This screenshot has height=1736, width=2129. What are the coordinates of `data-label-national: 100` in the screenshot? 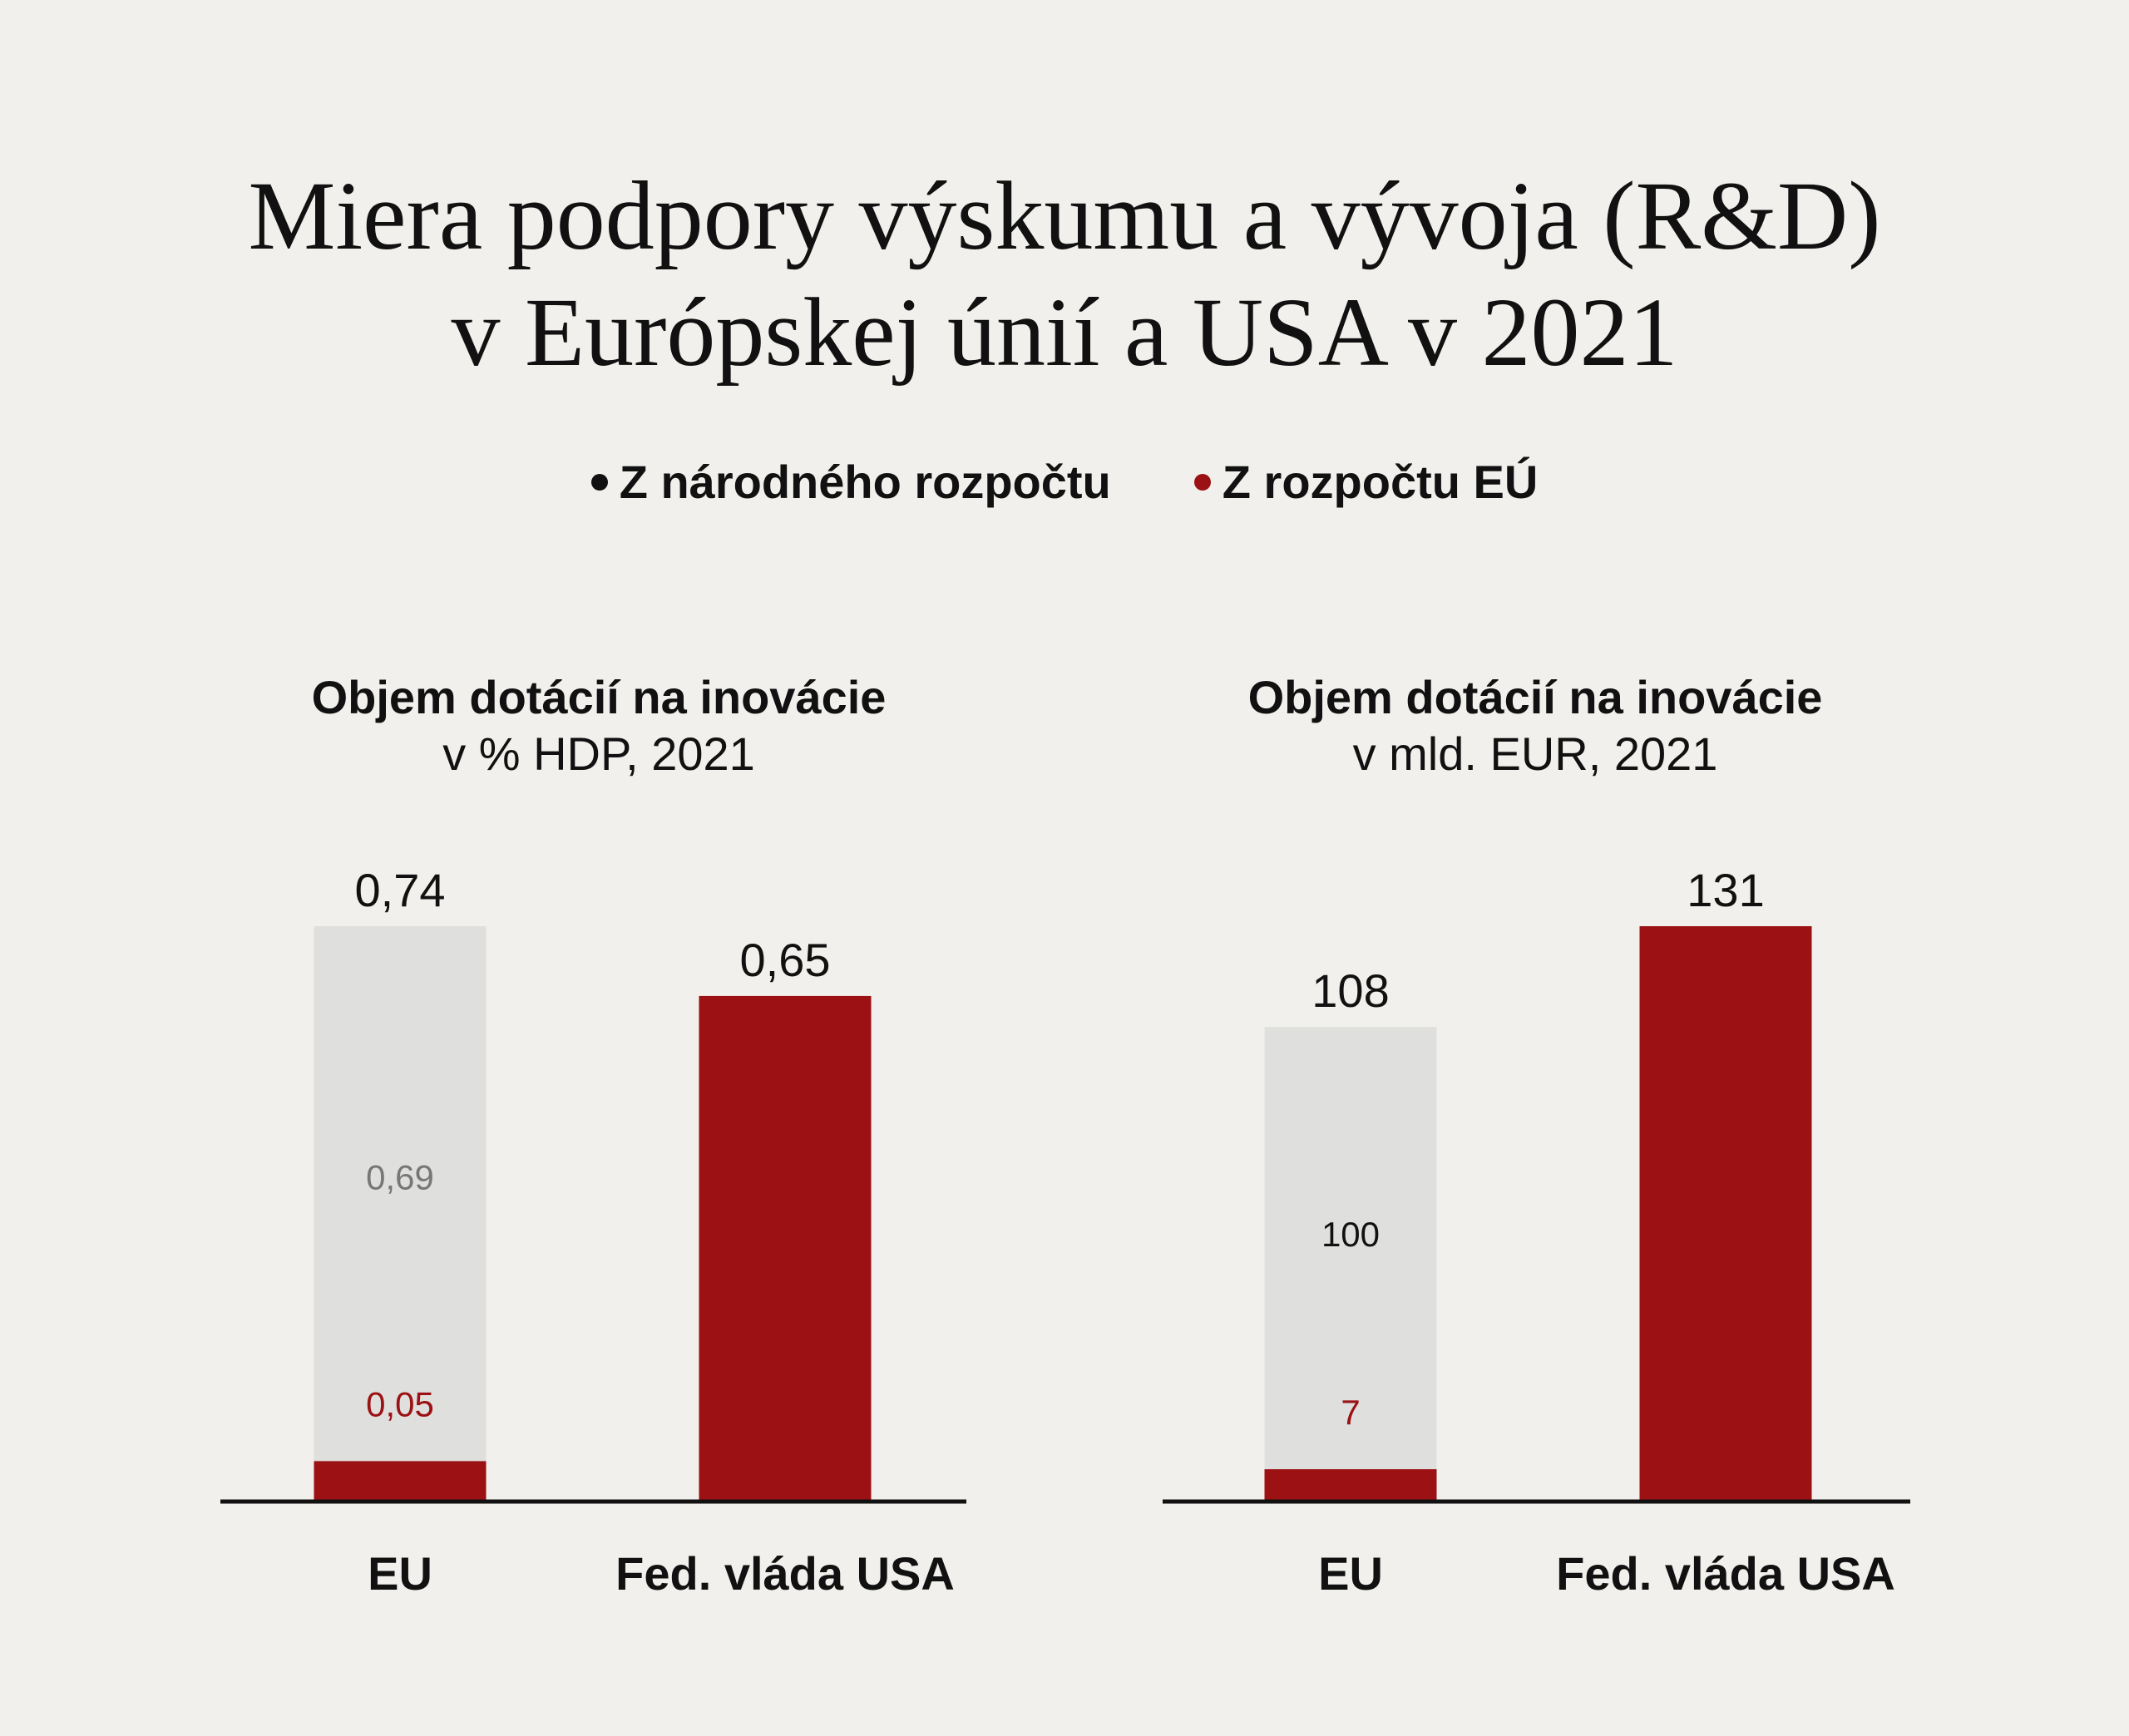 It's located at (1350, 1235).